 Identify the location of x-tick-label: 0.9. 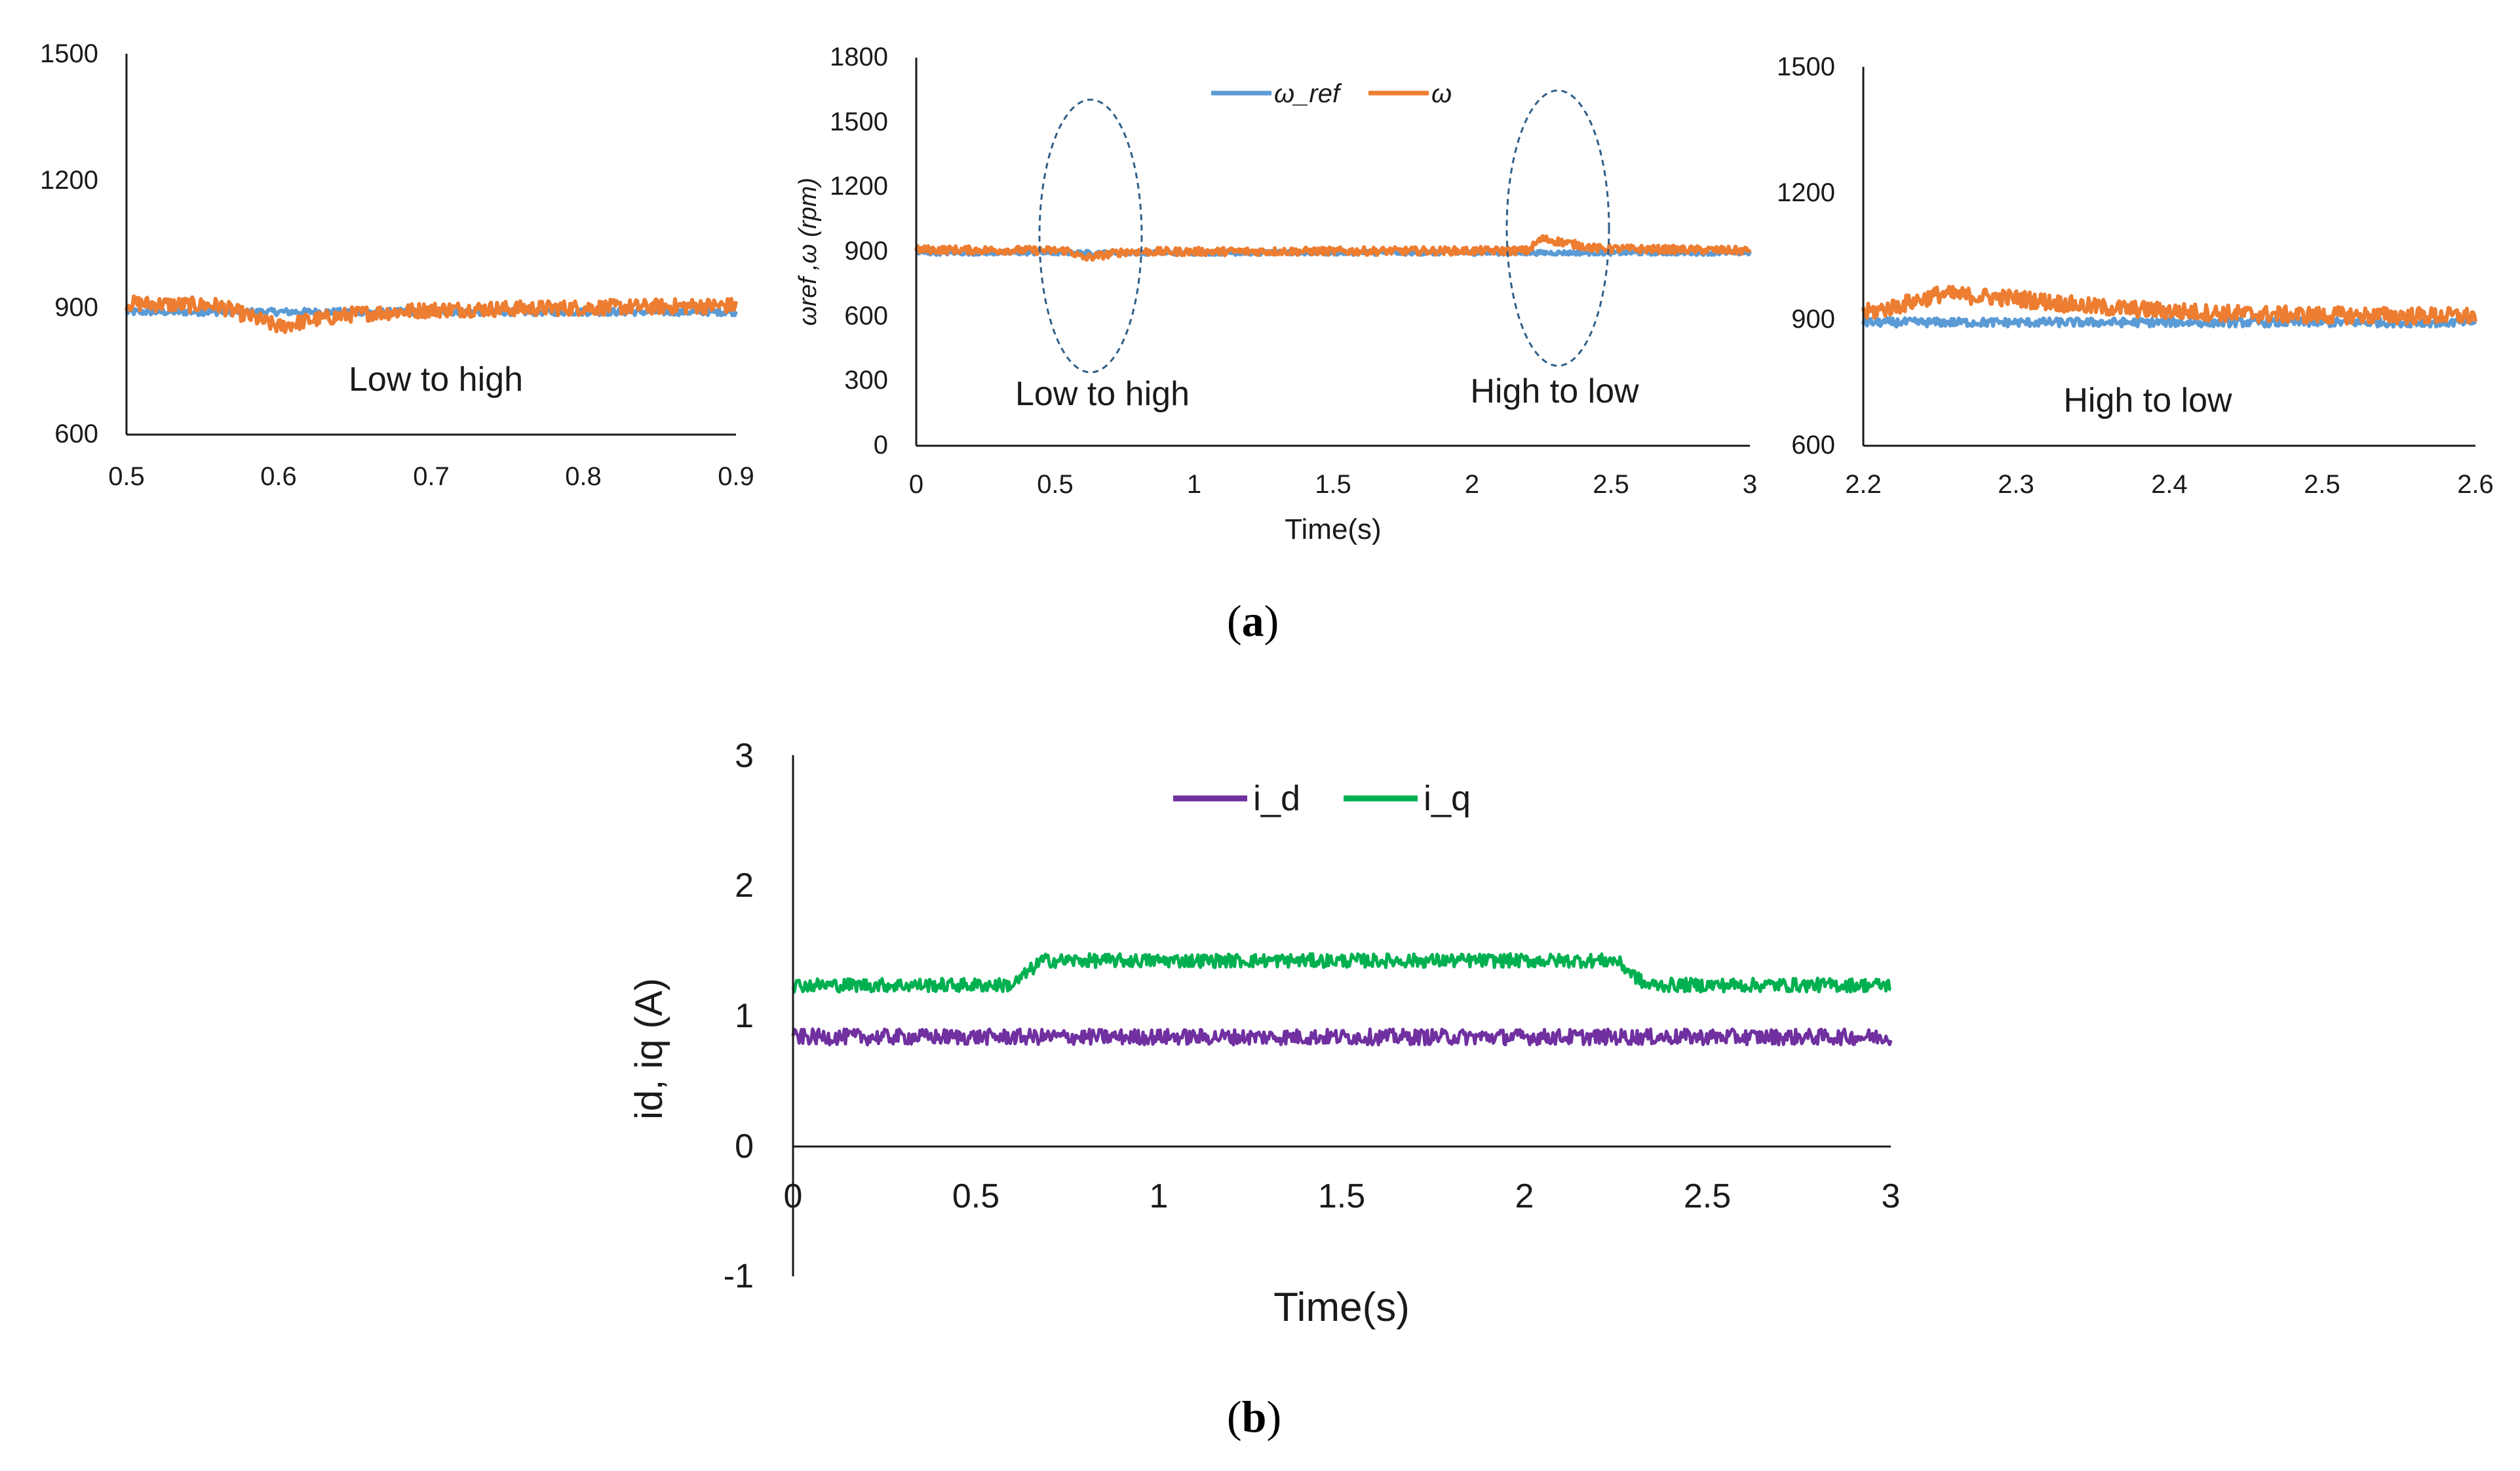
(736, 476).